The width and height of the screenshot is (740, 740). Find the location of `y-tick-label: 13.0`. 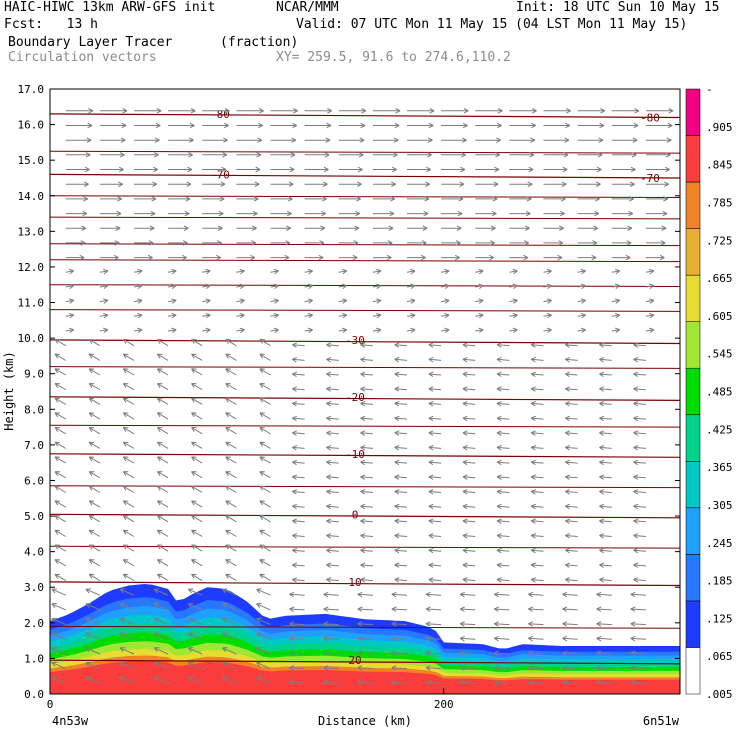

y-tick-label: 13.0 is located at coordinates (31, 231).